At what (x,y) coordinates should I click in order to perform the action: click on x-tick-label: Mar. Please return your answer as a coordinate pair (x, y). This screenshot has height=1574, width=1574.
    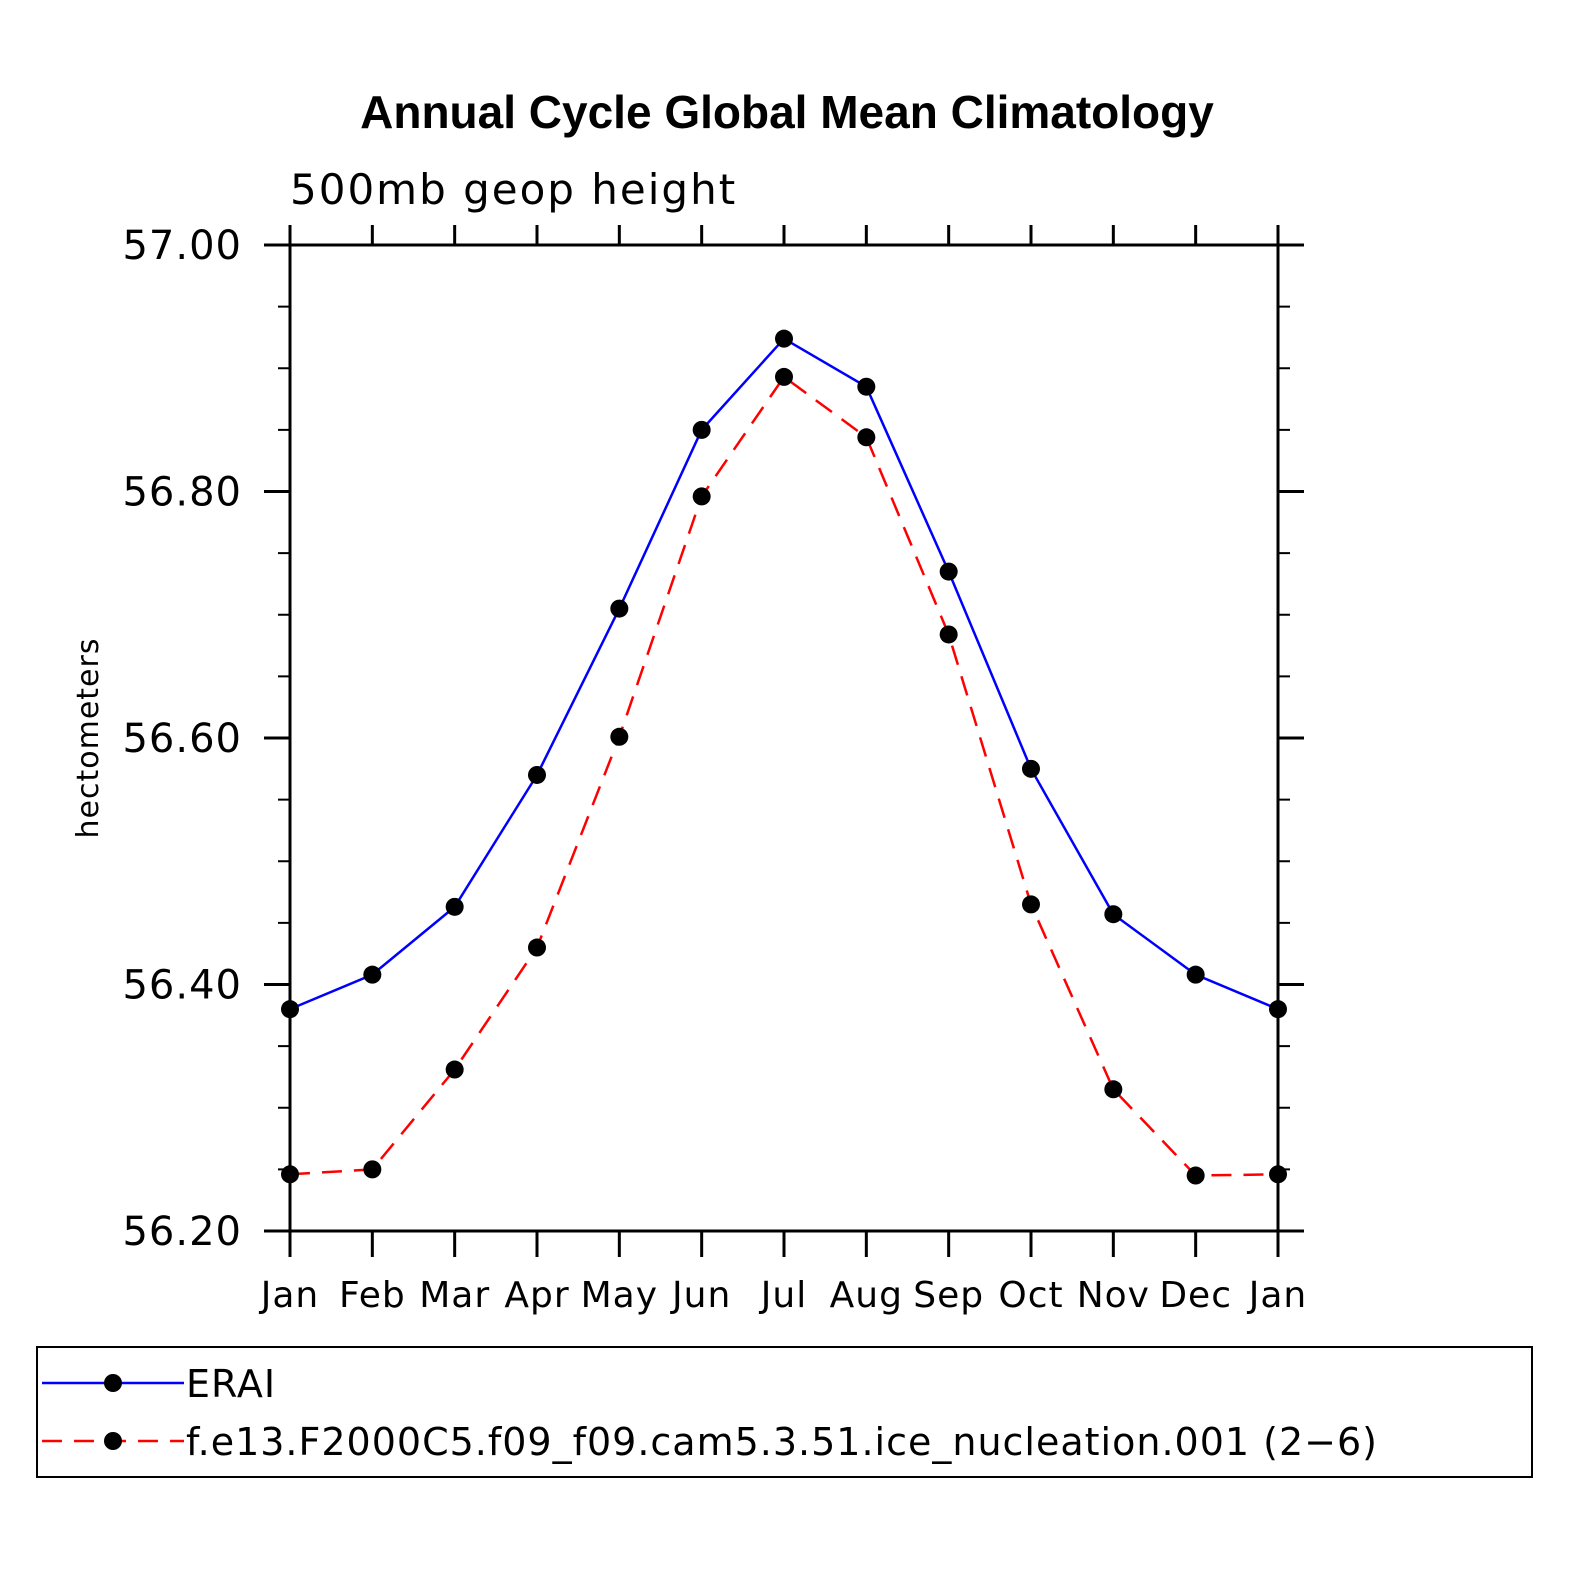
    Looking at the image, I should click on (454, 1295).